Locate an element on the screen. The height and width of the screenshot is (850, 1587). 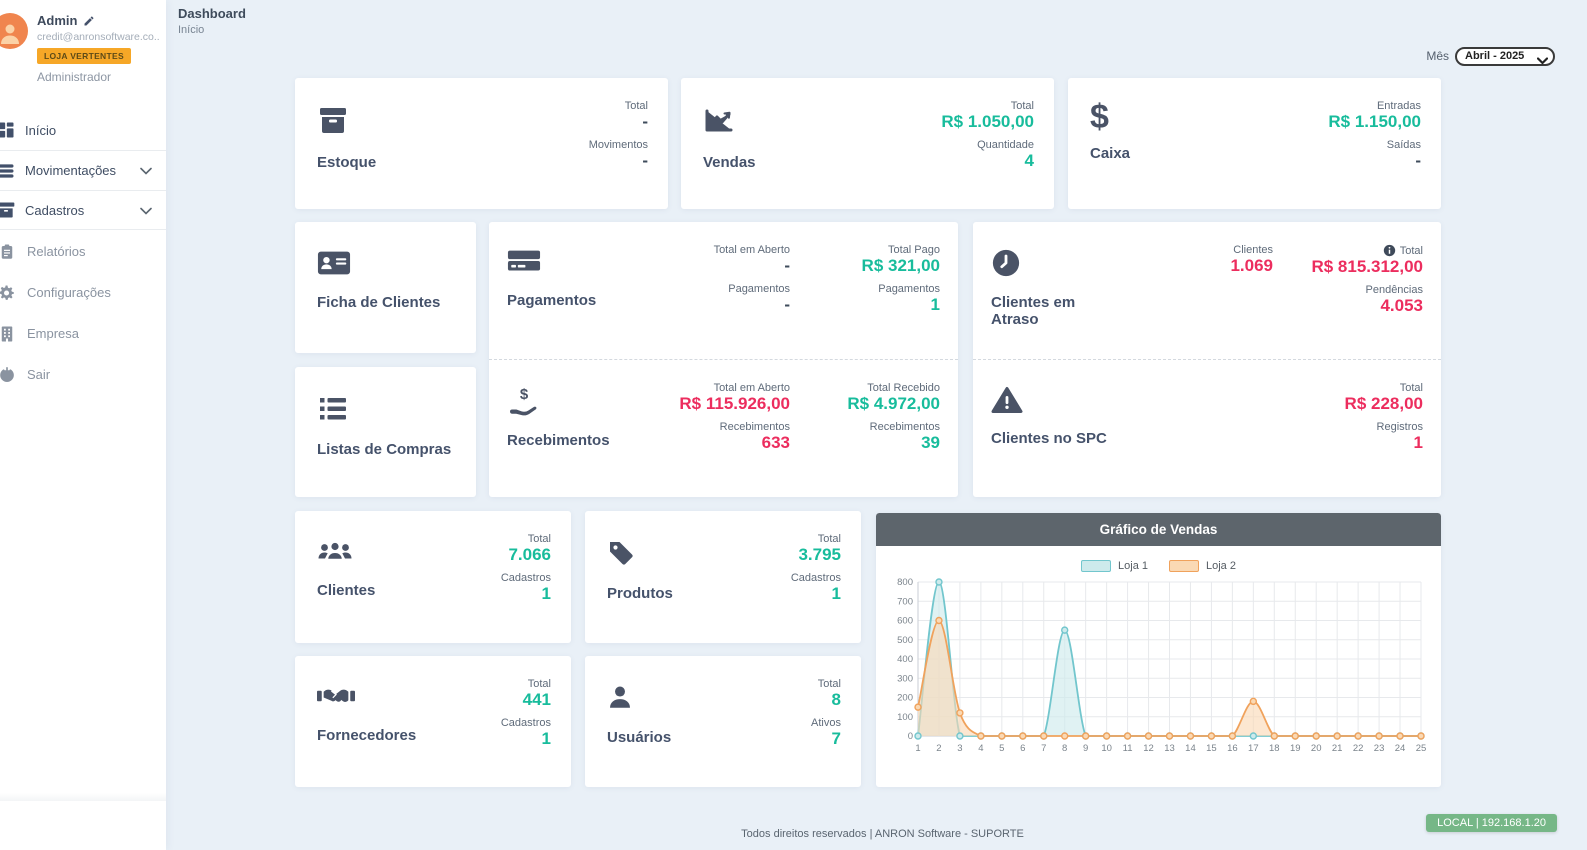
stat-value: R$ 4.972,00 is located at coordinates (893, 403).